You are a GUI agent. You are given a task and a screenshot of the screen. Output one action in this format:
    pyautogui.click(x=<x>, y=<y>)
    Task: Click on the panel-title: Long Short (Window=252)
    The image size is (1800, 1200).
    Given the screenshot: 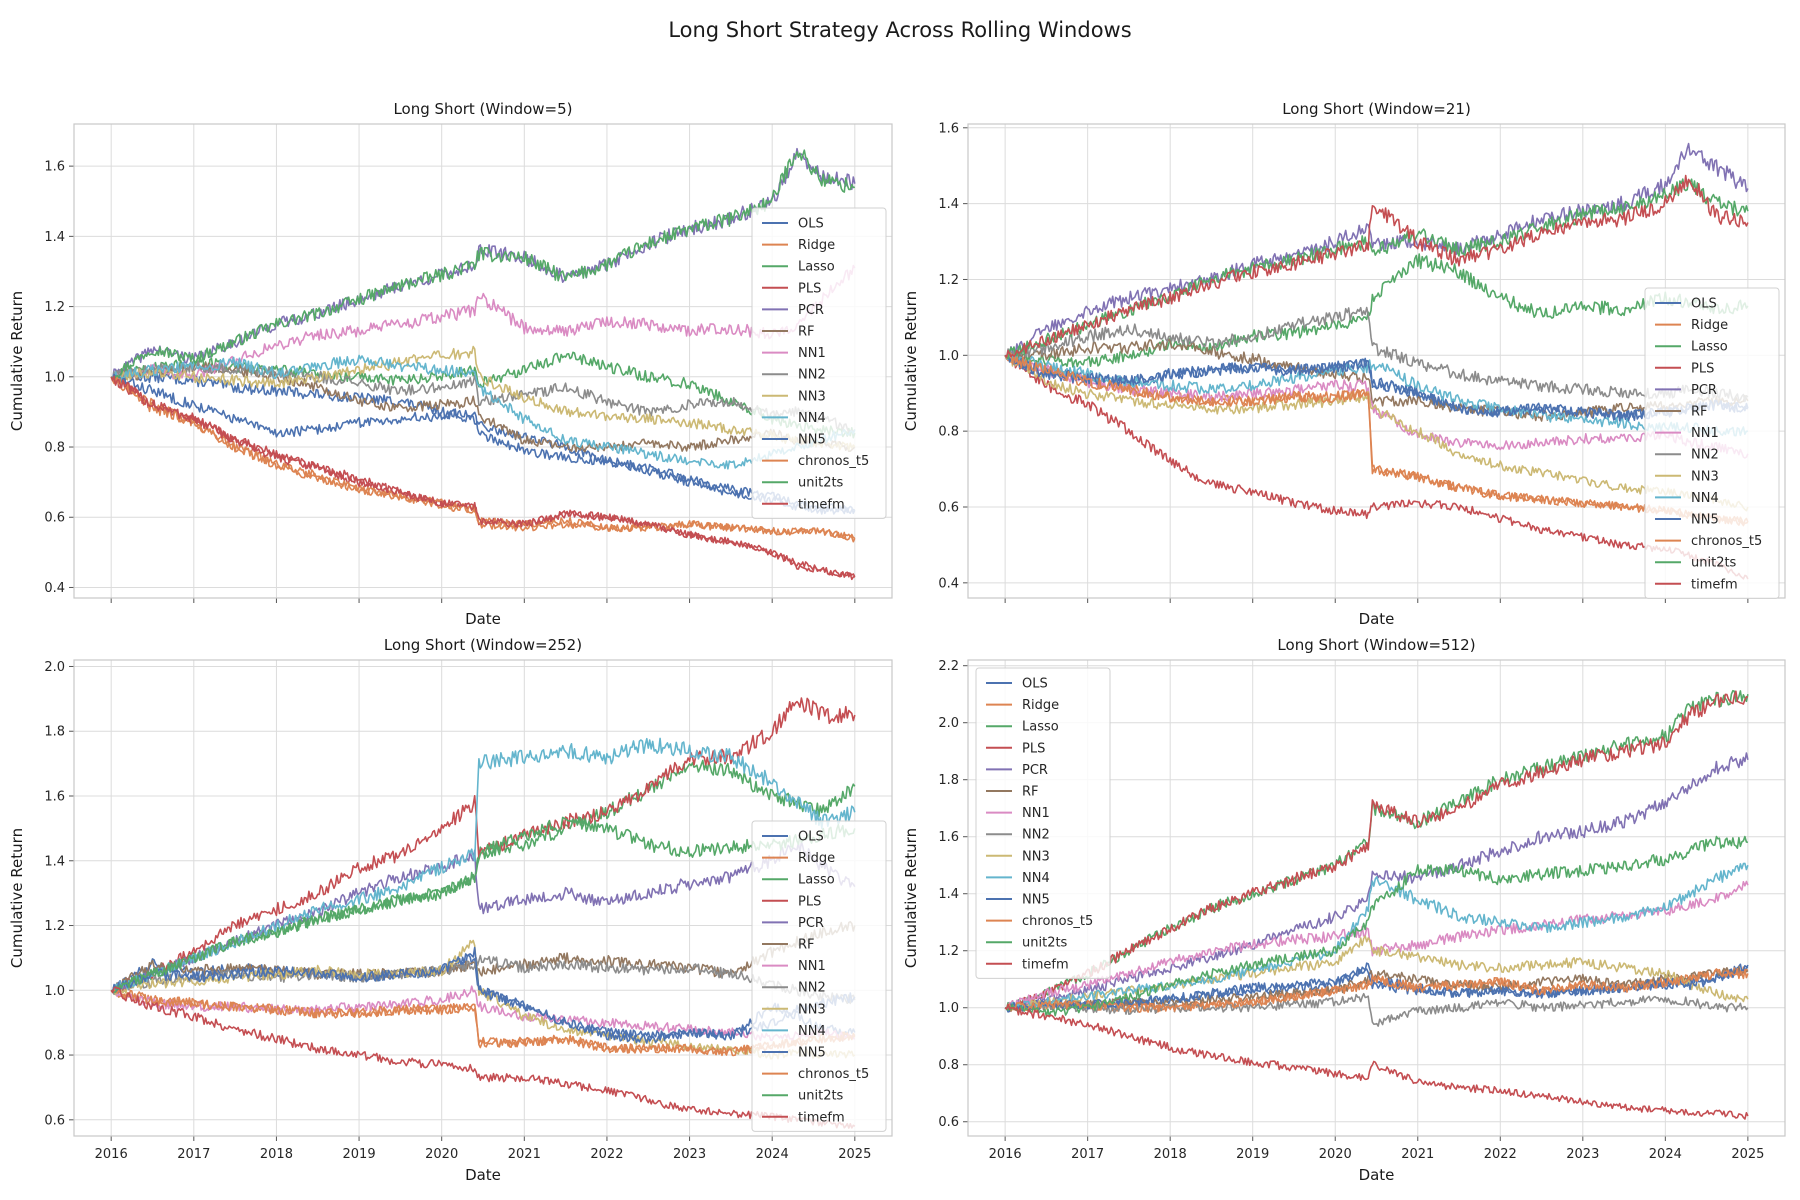 What is the action you would take?
    pyautogui.click(x=483, y=645)
    